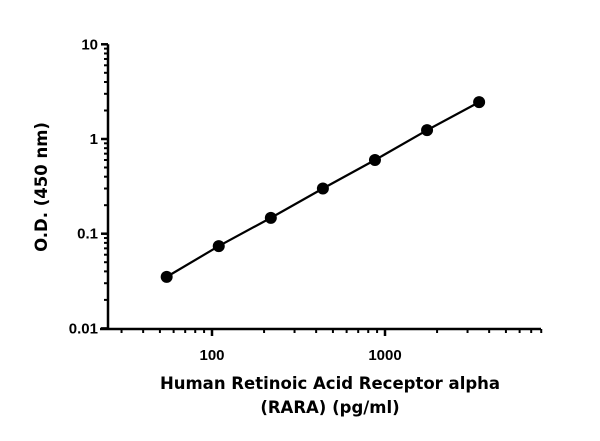 The height and width of the screenshot is (441, 600). What do you see at coordinates (83, 328) in the screenshot?
I see `y-tick-label: 0.01` at bounding box center [83, 328].